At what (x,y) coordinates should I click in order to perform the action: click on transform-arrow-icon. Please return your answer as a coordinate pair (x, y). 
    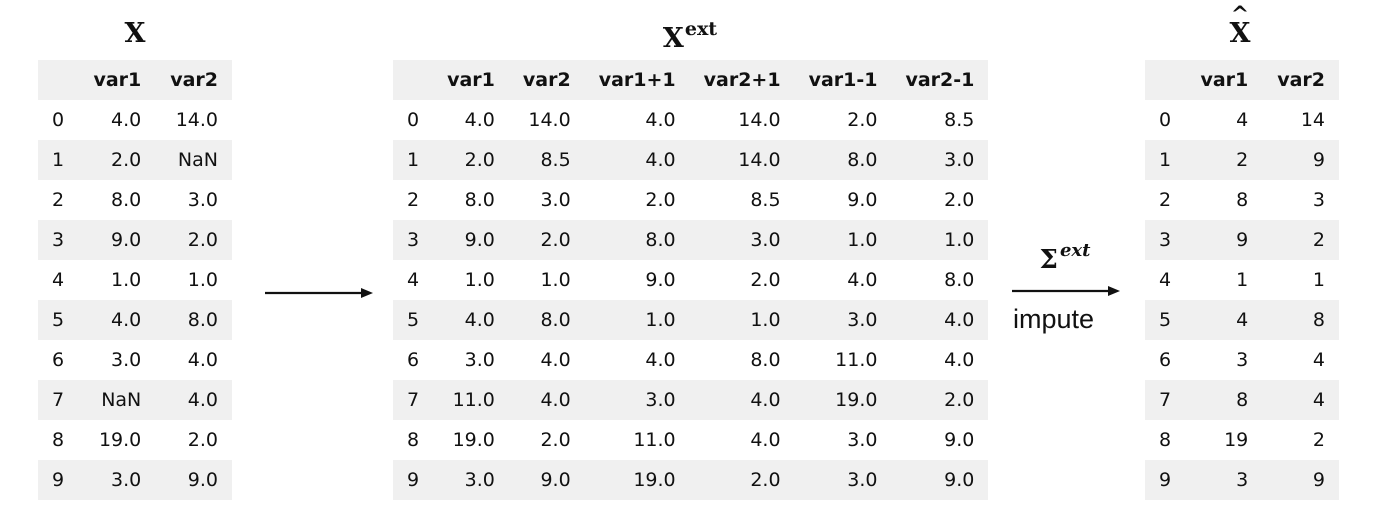
    Looking at the image, I should click on (319, 293).